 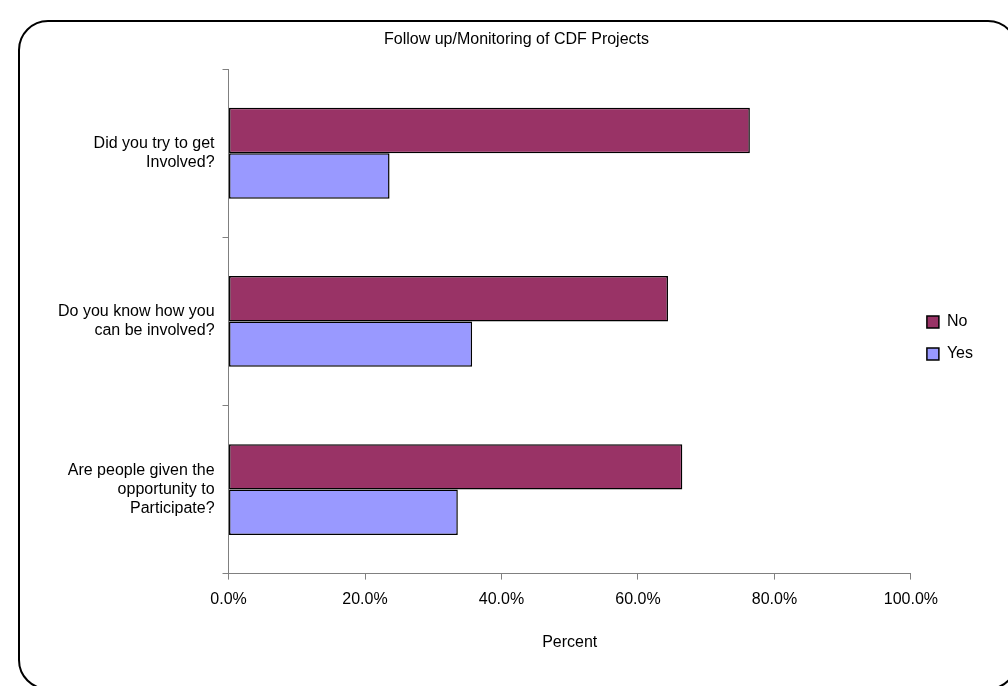 What do you see at coordinates (516, 39) in the screenshot?
I see `chart-title: Follow up/Monitoring of CDF Projects` at bounding box center [516, 39].